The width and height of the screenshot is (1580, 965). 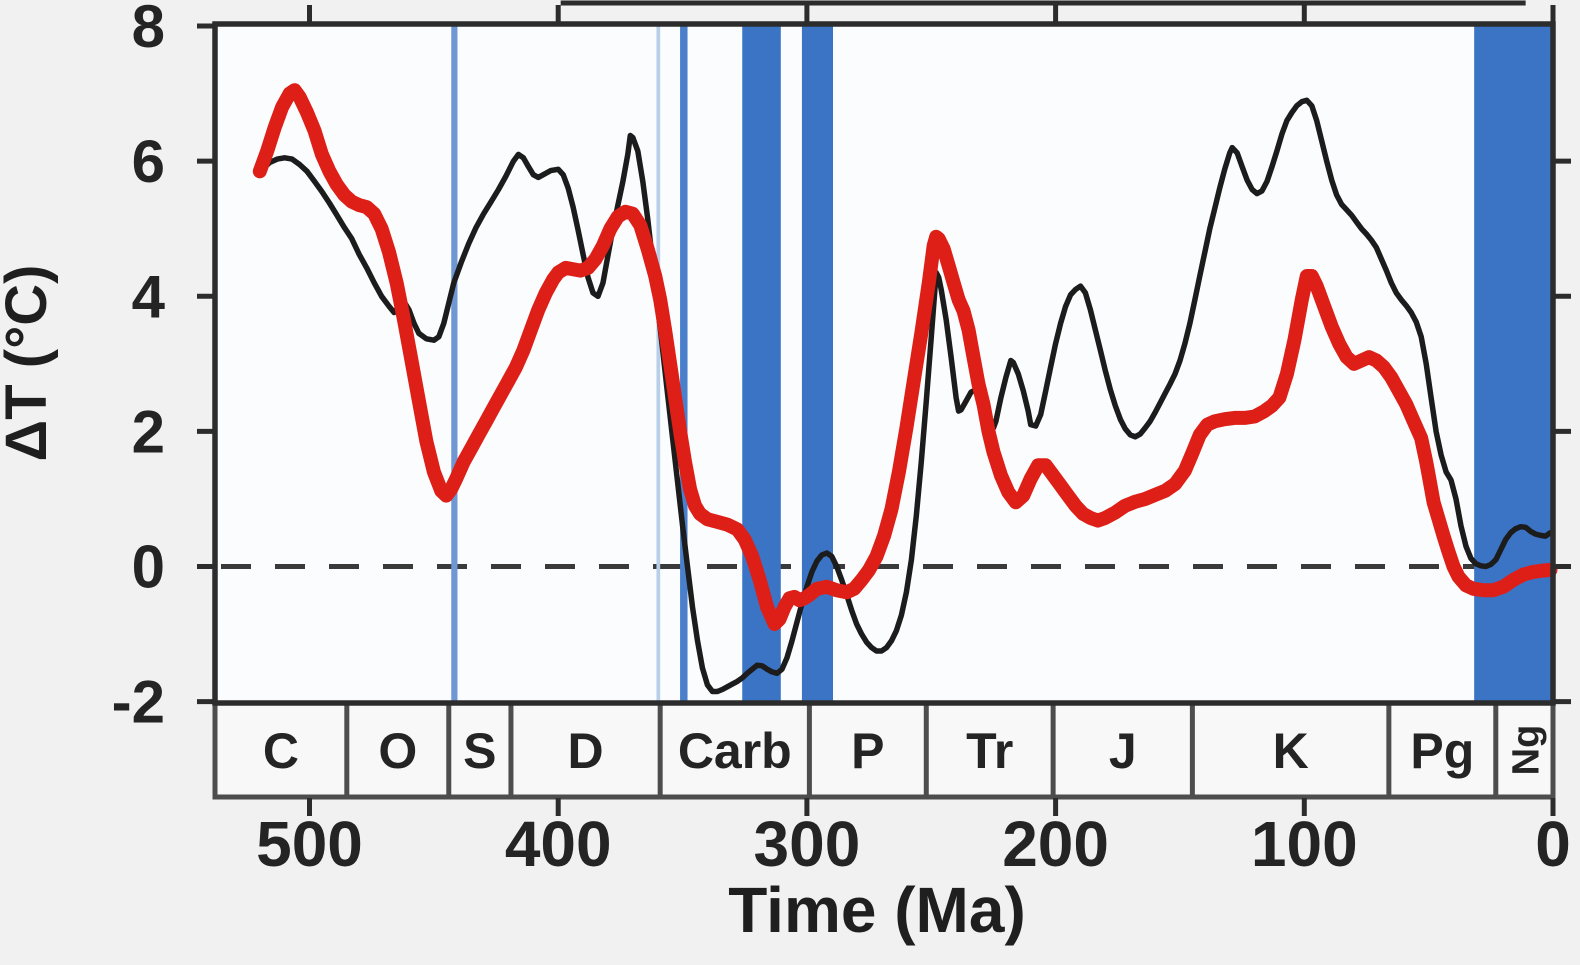 I want to click on period-label-Carb: Carb, so click(x=735, y=751).